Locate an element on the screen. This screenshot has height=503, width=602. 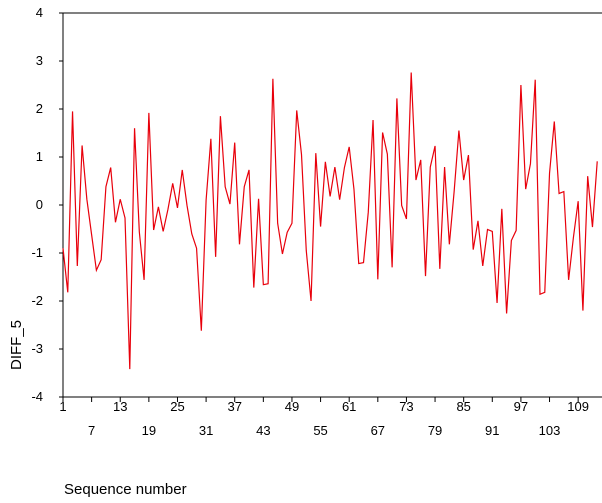
x-tick-label: 61 is located at coordinates (349, 406).